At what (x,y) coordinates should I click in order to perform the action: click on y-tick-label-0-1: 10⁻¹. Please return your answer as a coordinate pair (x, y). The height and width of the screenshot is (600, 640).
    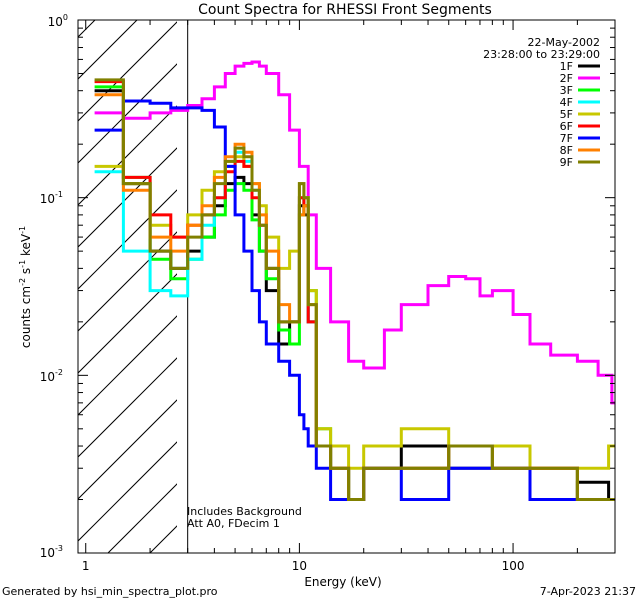
    Looking at the image, I should click on (51, 198).